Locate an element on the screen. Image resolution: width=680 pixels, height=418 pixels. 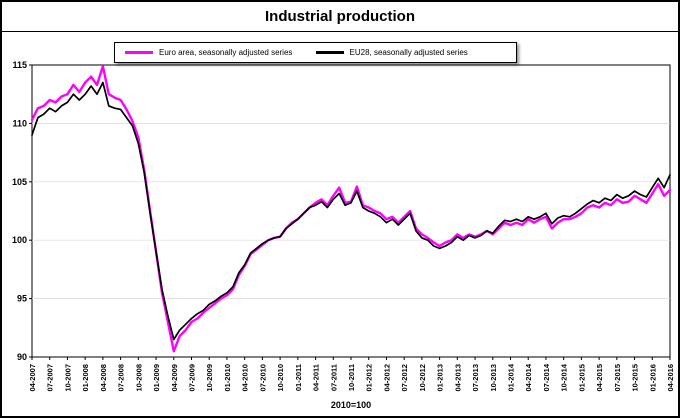
x-axis-unit-label: 2010=100 is located at coordinates (351, 405).